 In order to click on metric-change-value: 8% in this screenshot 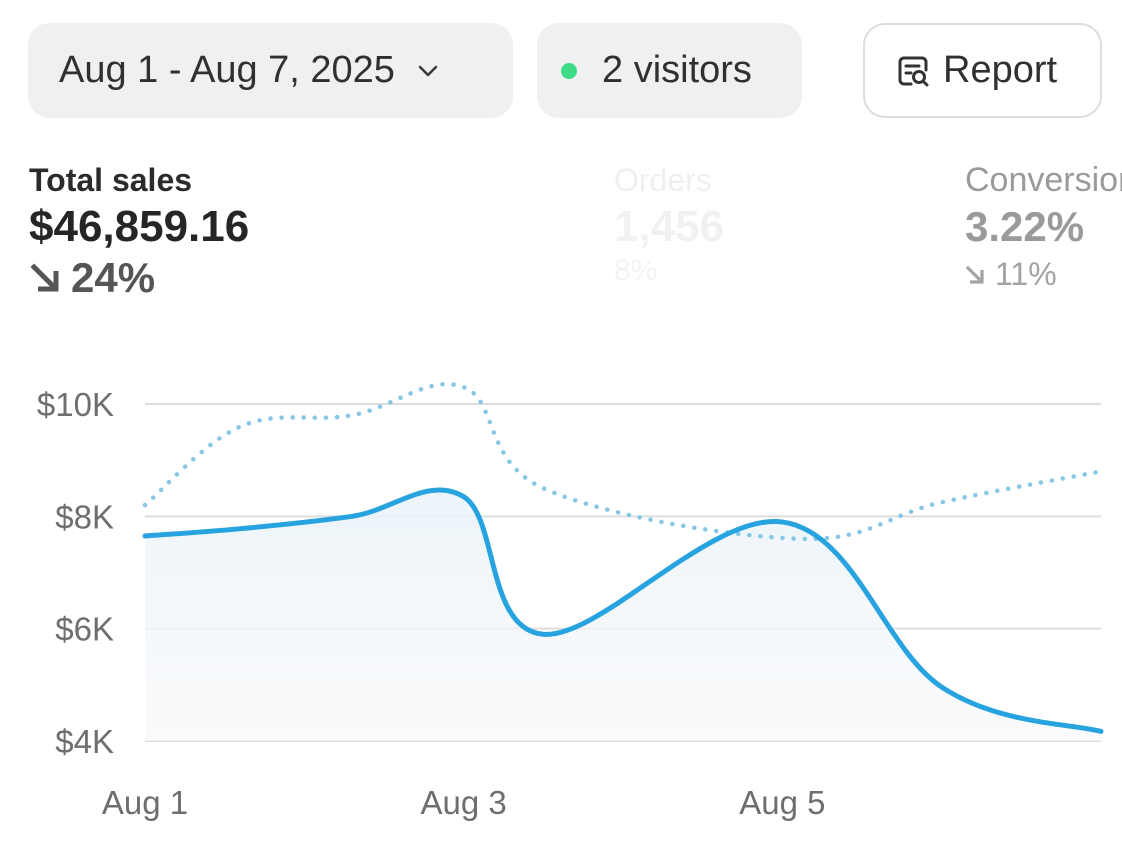, I will do `click(636, 270)`.